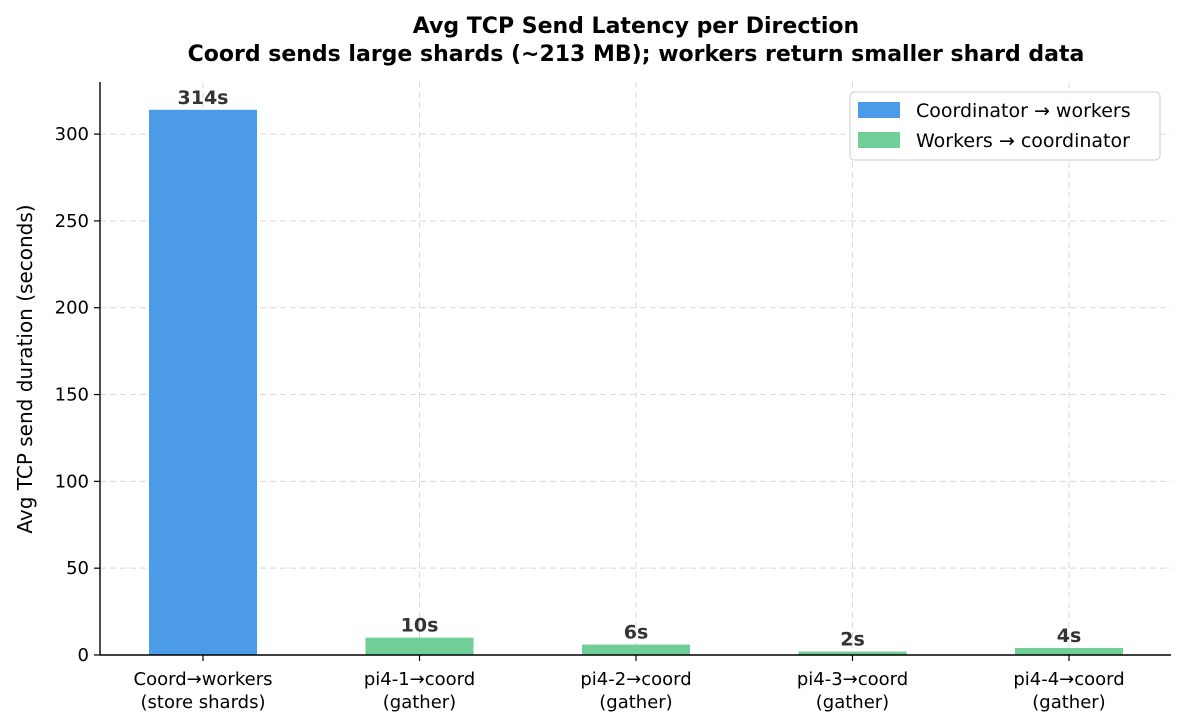  Describe the element at coordinates (420, 626) in the screenshot. I see `bar-value-label: 10s` at that location.